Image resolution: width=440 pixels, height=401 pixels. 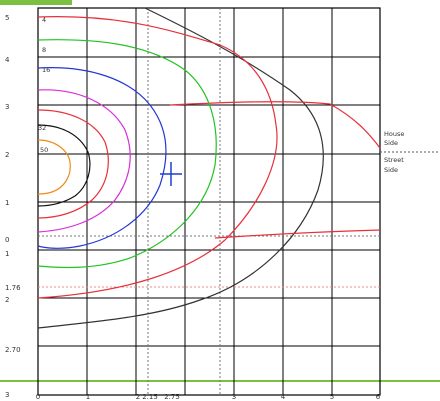 What do you see at coordinates (88, 397) in the screenshot?
I see `x-tick-label: 1` at bounding box center [88, 397].